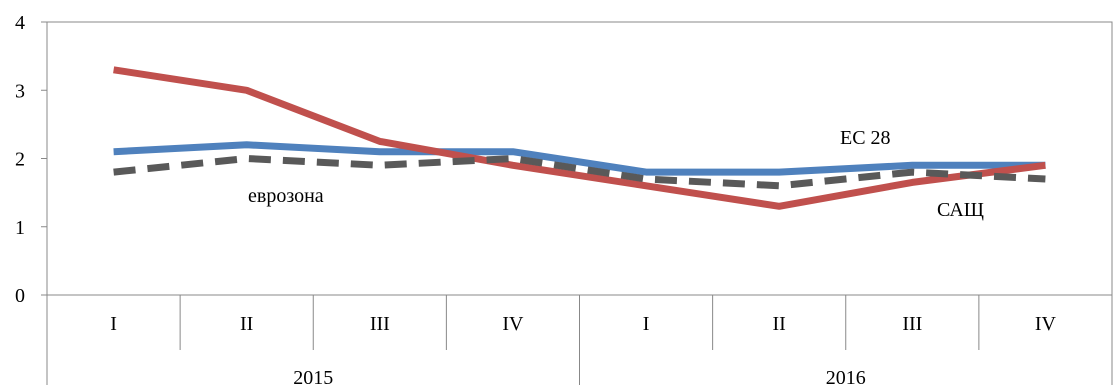 The image size is (1118, 385). Describe the element at coordinates (20, 160) in the screenshot. I see `y-tick-label: 2` at that location.